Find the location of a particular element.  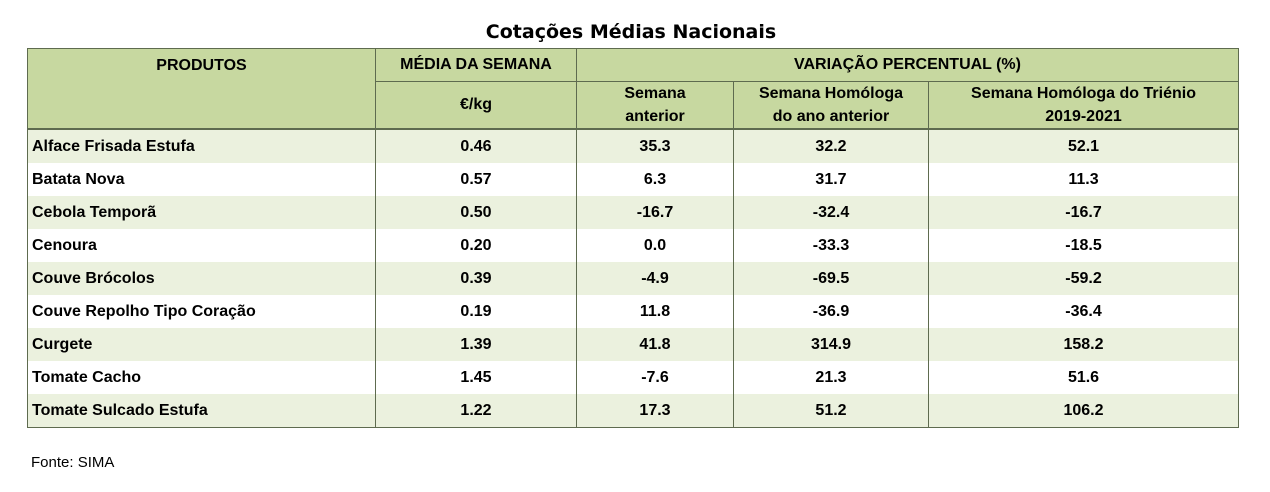

cell-homologa: 31.7 is located at coordinates (831, 179).